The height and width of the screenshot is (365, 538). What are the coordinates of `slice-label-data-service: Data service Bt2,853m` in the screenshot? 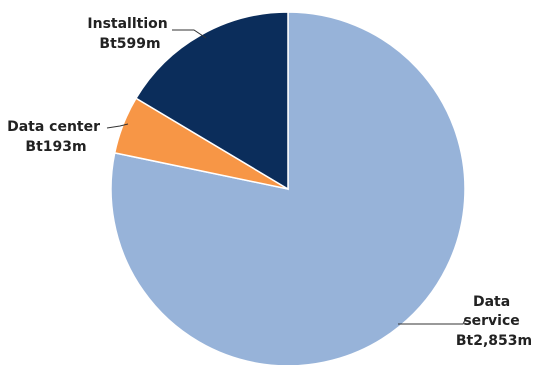 It's located at (494, 321).